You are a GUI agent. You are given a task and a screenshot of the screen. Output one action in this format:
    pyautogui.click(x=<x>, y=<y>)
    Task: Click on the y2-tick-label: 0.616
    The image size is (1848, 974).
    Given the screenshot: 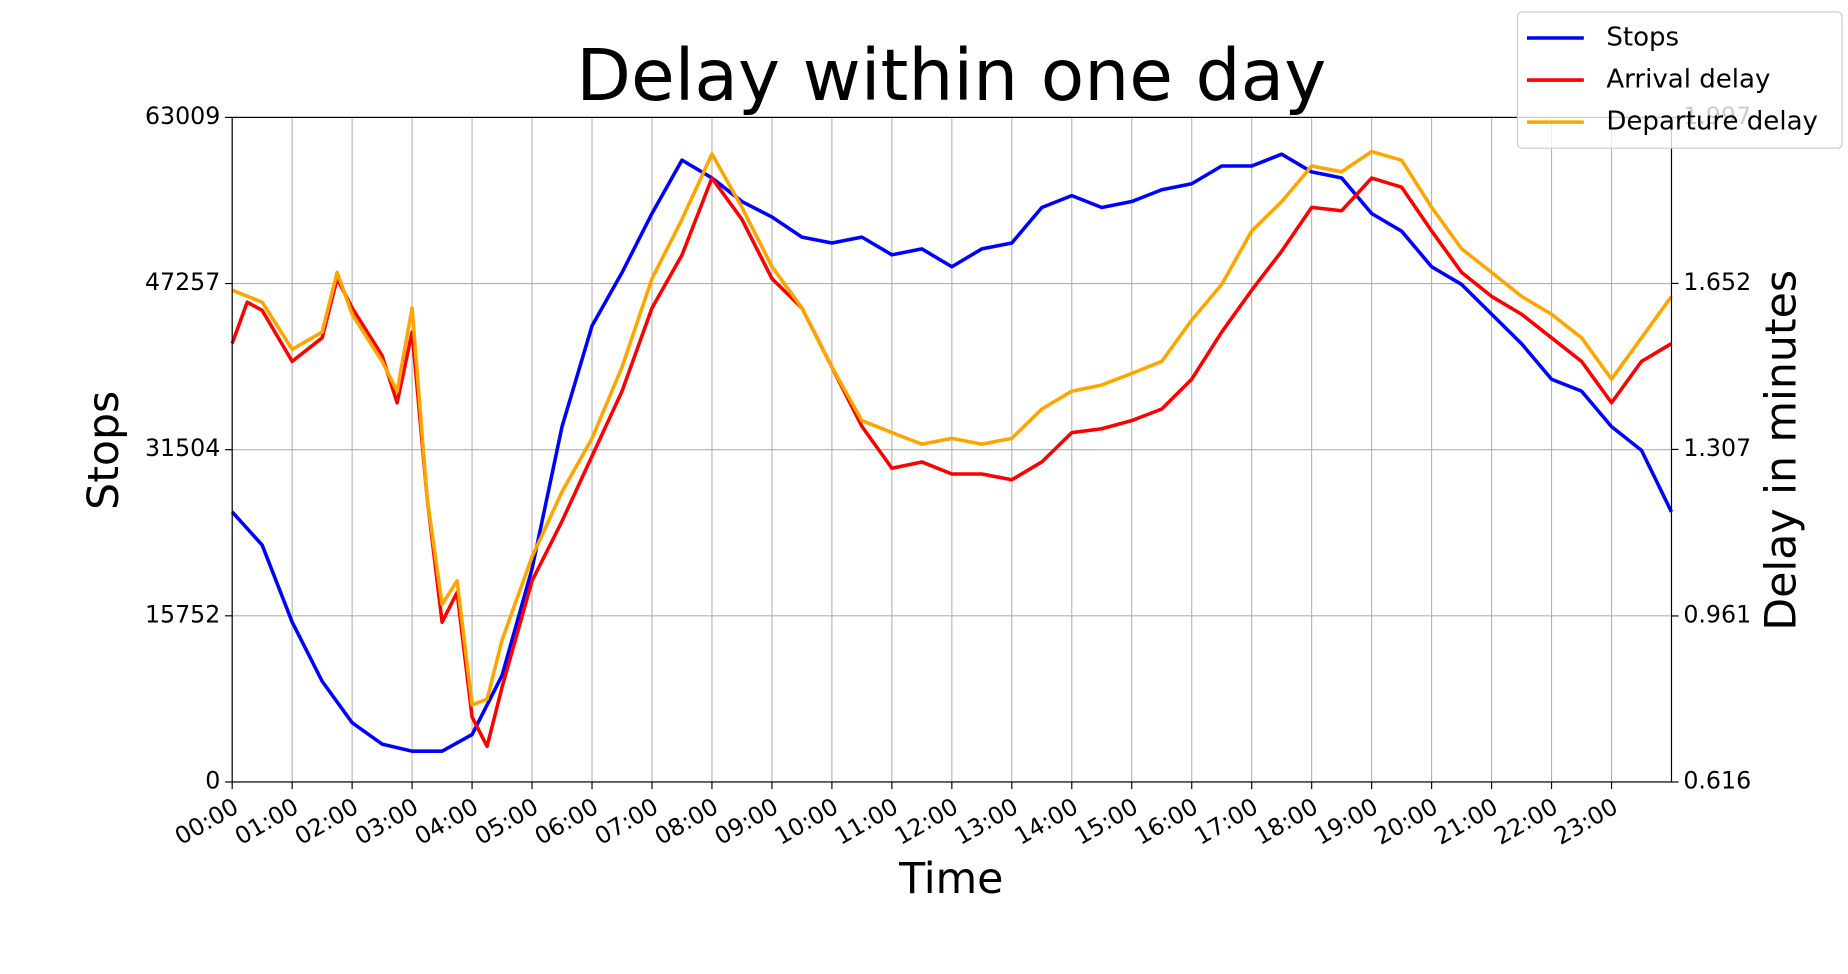 What is the action you would take?
    pyautogui.click(x=1717, y=780)
    